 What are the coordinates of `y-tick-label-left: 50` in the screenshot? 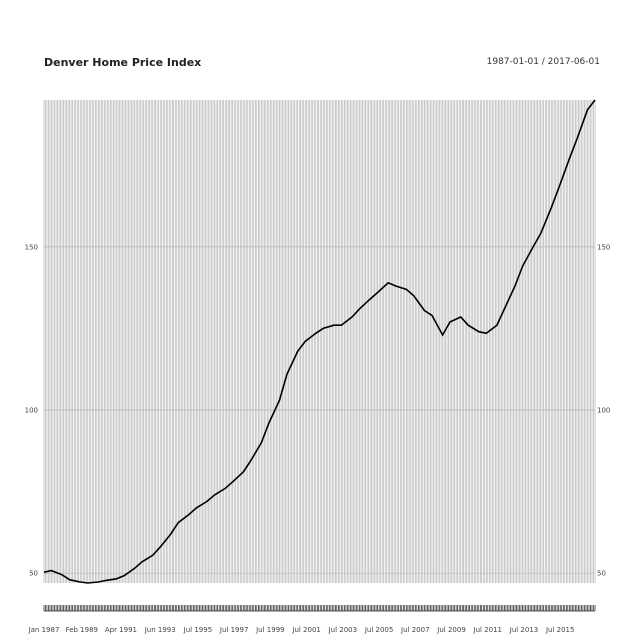 It's located at (33, 574).